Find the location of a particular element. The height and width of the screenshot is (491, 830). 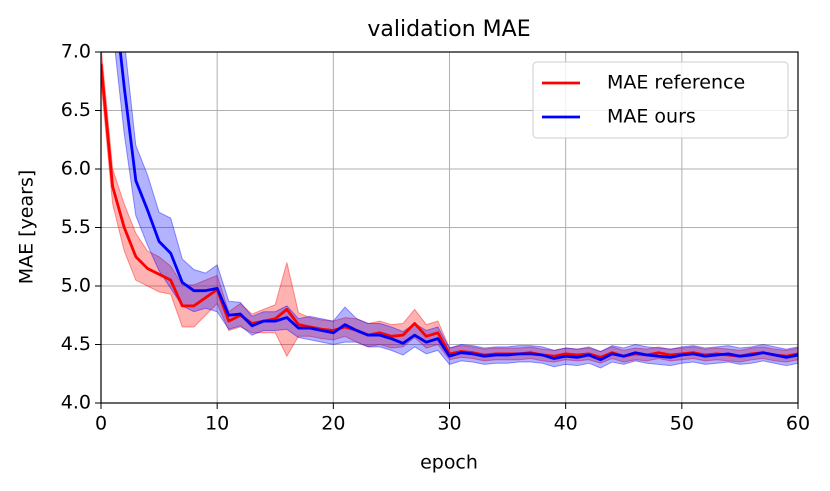

y-tick-label: 6.5 is located at coordinates (76, 110).